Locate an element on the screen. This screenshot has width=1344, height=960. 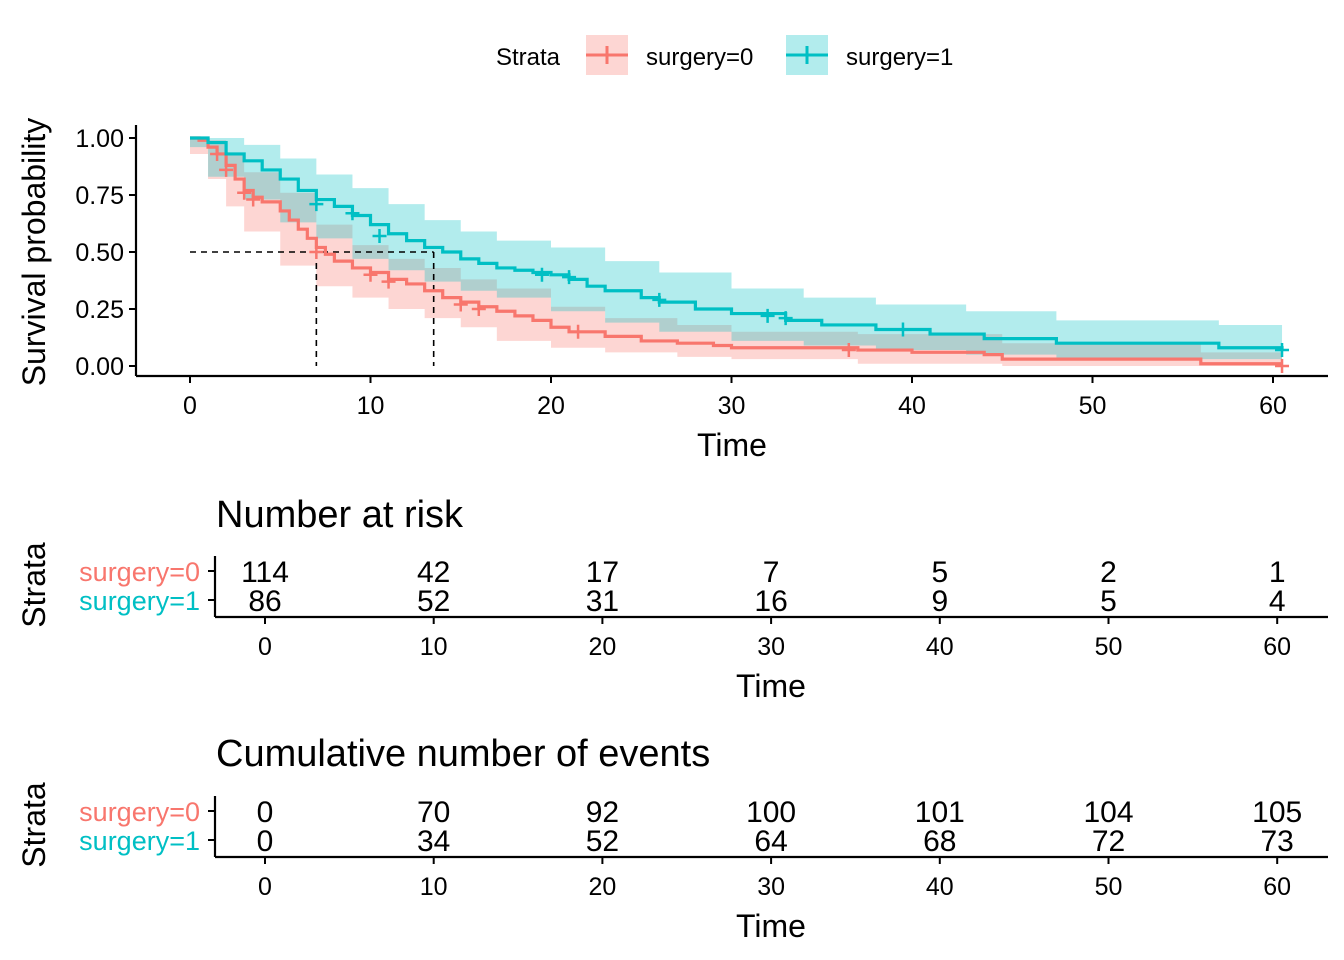
events-table-x-tick-label: 0 is located at coordinates (265, 887).